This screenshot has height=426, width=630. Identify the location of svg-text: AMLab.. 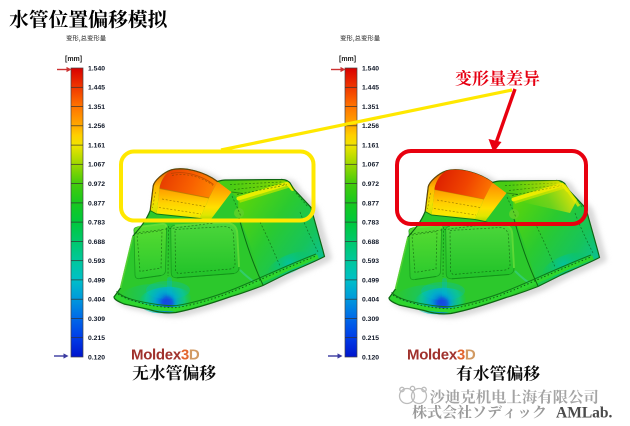
(584, 413).